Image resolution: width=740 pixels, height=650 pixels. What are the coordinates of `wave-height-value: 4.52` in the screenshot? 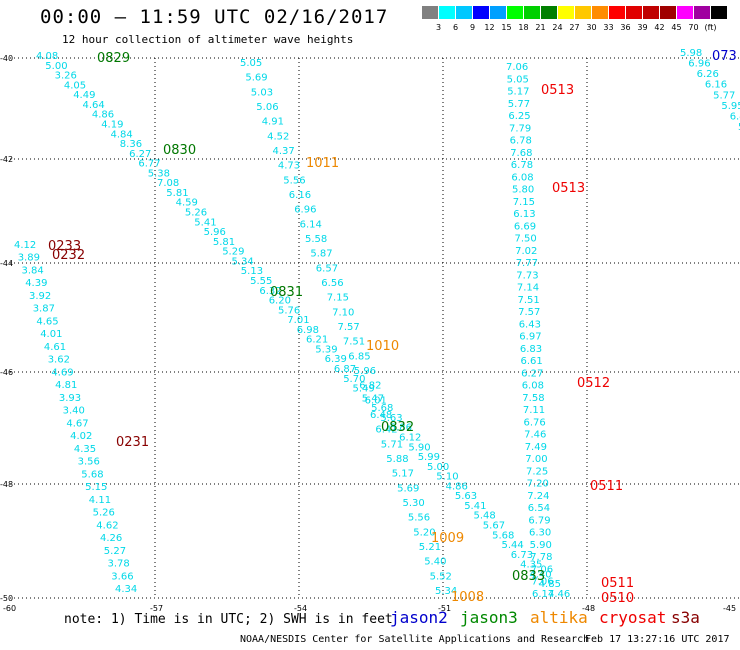 It's located at (278, 136).